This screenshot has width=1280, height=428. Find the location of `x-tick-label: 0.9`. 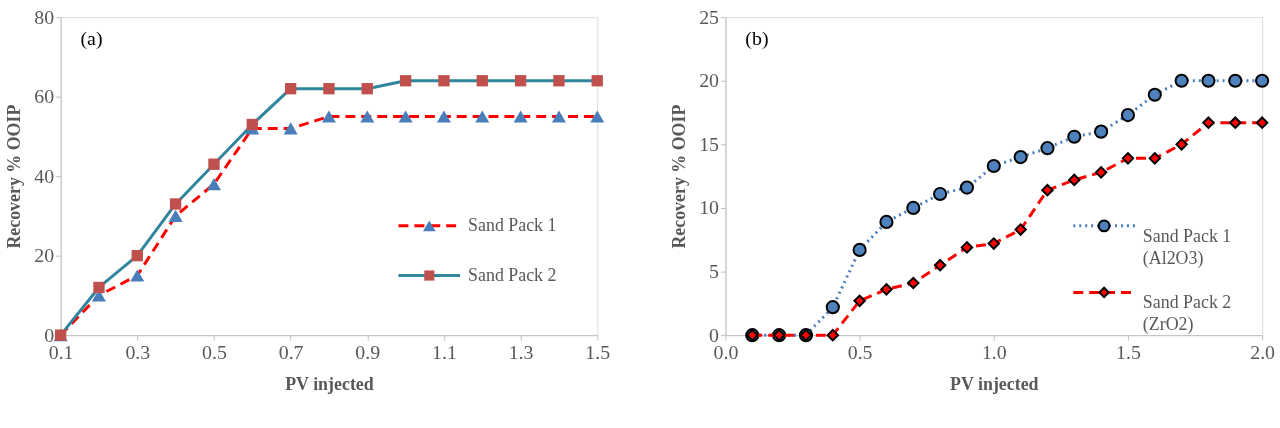

x-tick-label: 0.9 is located at coordinates (368, 351).